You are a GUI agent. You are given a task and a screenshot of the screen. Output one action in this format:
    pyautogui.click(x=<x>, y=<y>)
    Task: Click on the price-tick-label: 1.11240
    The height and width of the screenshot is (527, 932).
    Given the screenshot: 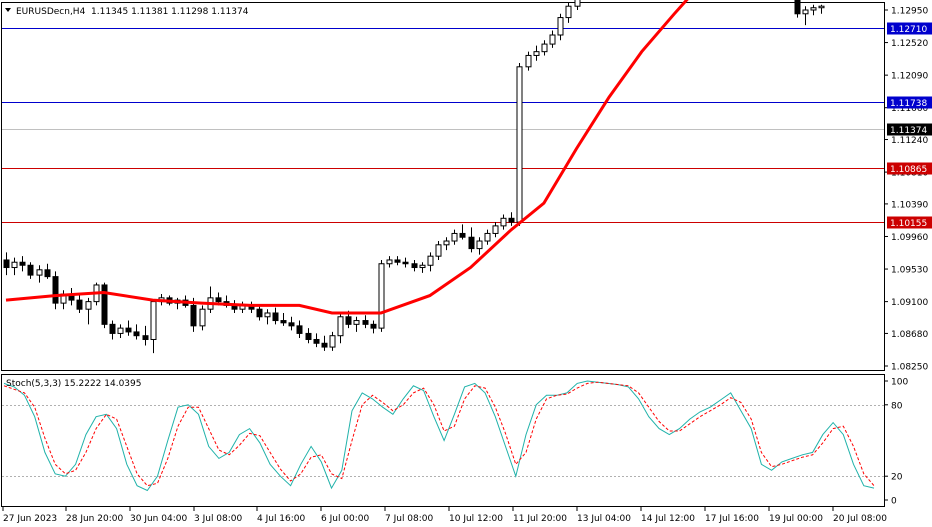 What is the action you would take?
    pyautogui.click(x=909, y=141)
    